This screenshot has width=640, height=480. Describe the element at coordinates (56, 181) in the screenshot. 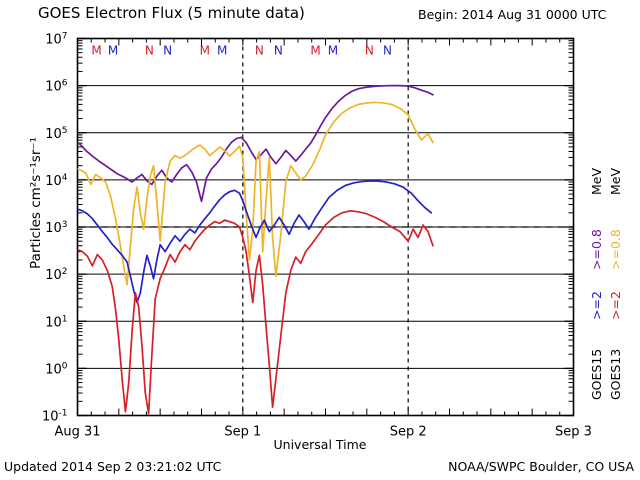

I see `y-tick-label: 104` at that location.